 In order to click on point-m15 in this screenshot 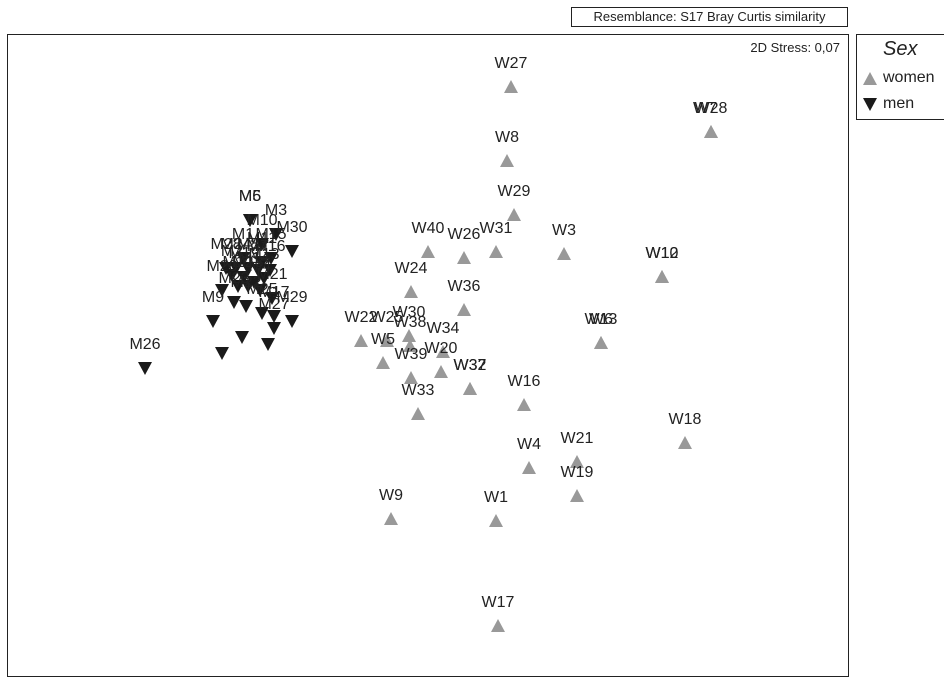, I will do `click(271, 258)`.